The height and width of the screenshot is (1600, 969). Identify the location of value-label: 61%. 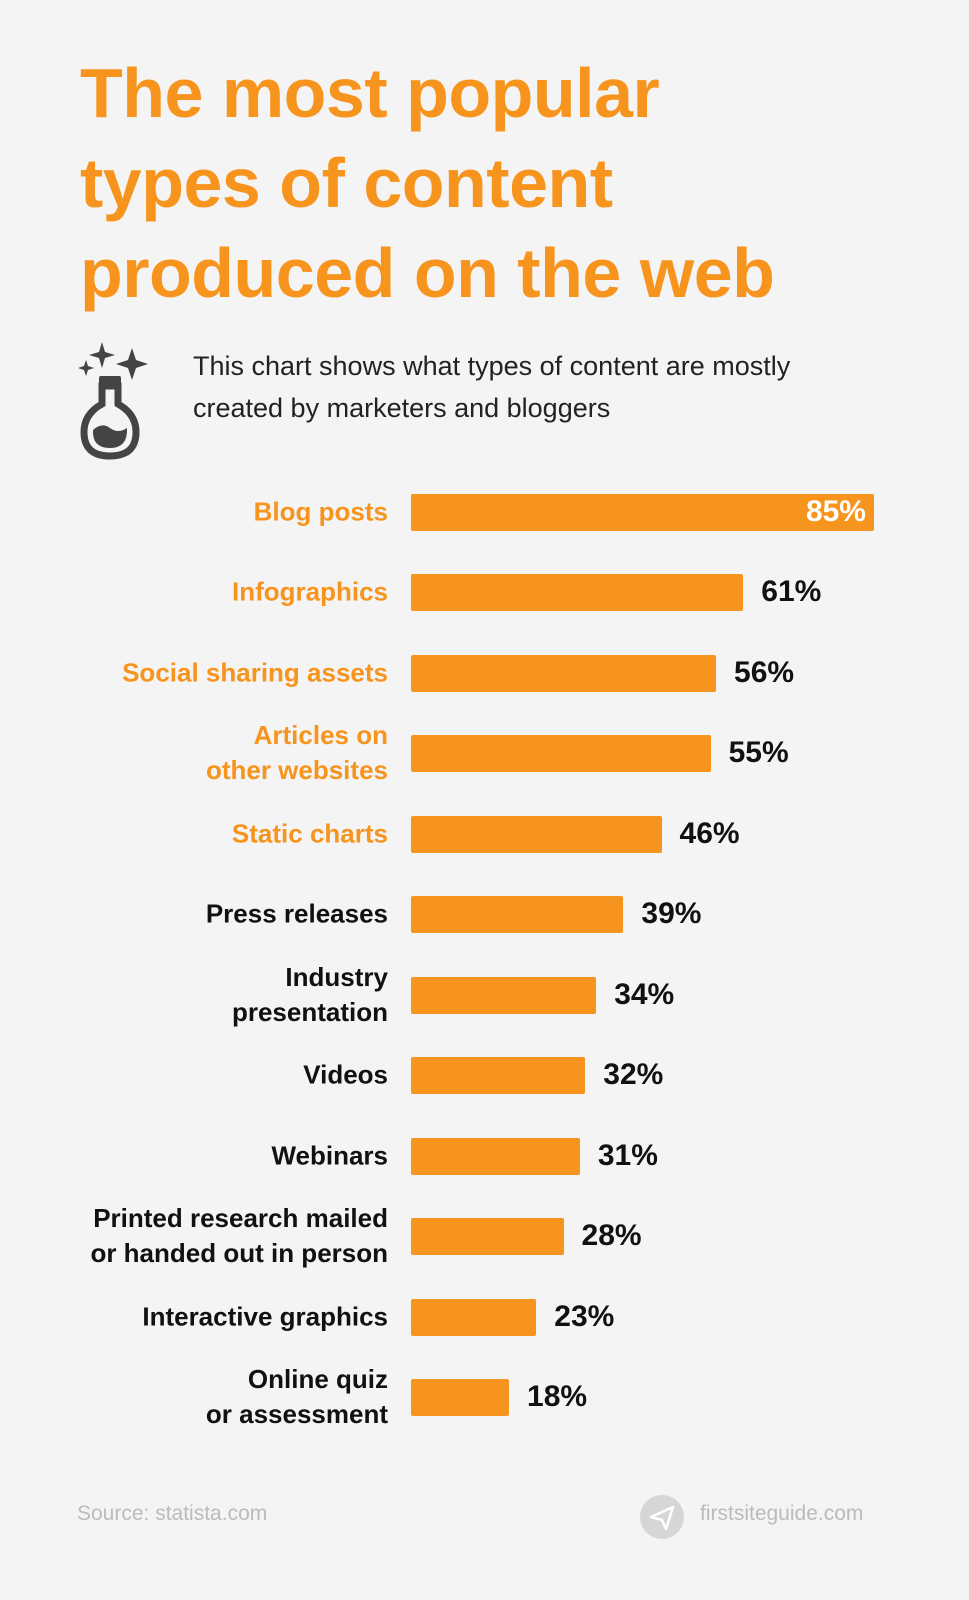
(791, 592).